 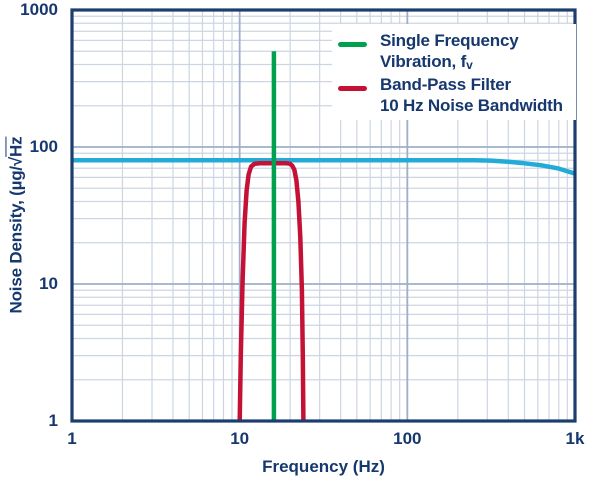 What do you see at coordinates (469, 65) in the screenshot?
I see `subscript-v: v` at bounding box center [469, 65].